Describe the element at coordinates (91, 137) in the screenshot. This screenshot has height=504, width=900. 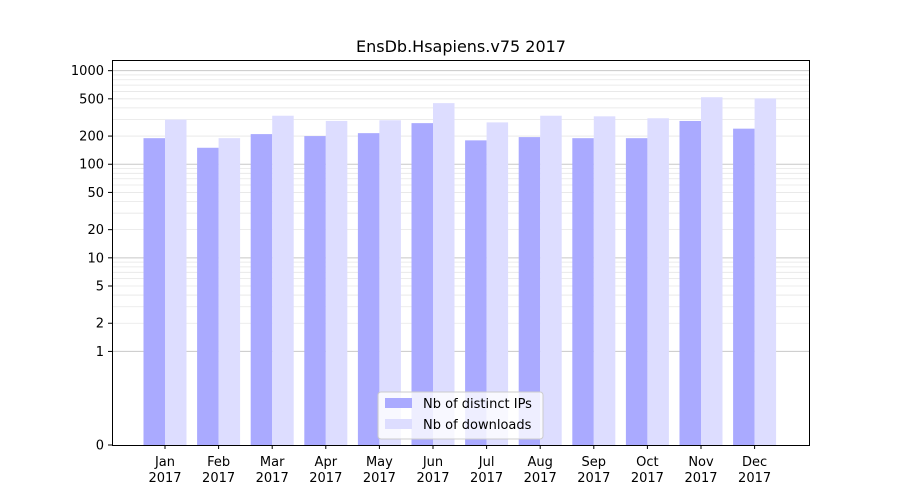
I see `y-tick-label: 200` at that location.